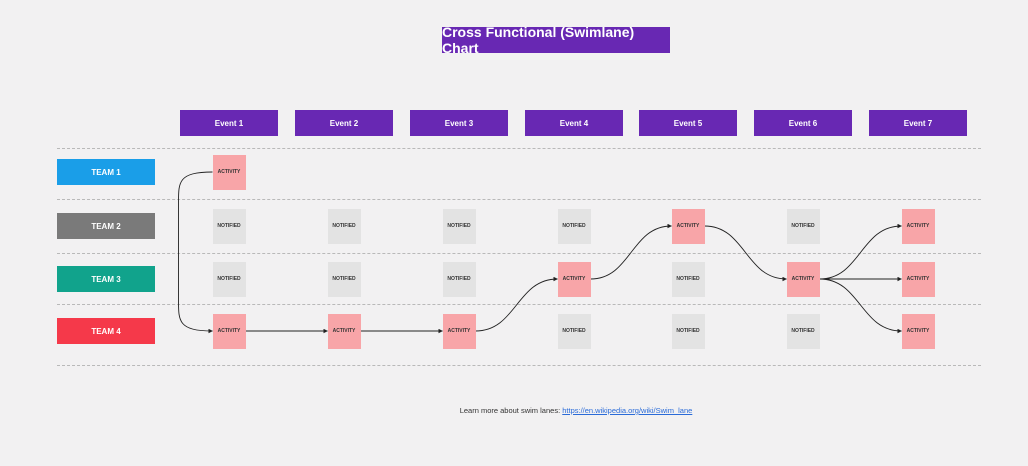 The width and height of the screenshot is (1028, 466). Describe the element at coordinates (918, 123) in the screenshot. I see `event-header-7: Event 7` at that location.